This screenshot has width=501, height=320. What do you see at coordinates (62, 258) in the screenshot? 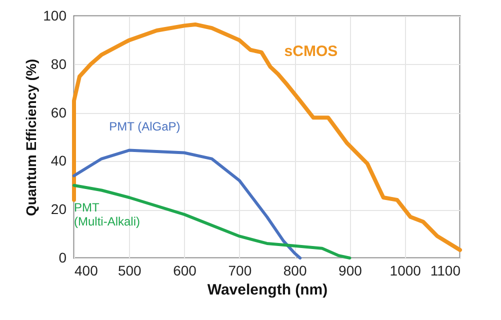
I see `y-tick-label: 0` at bounding box center [62, 258].